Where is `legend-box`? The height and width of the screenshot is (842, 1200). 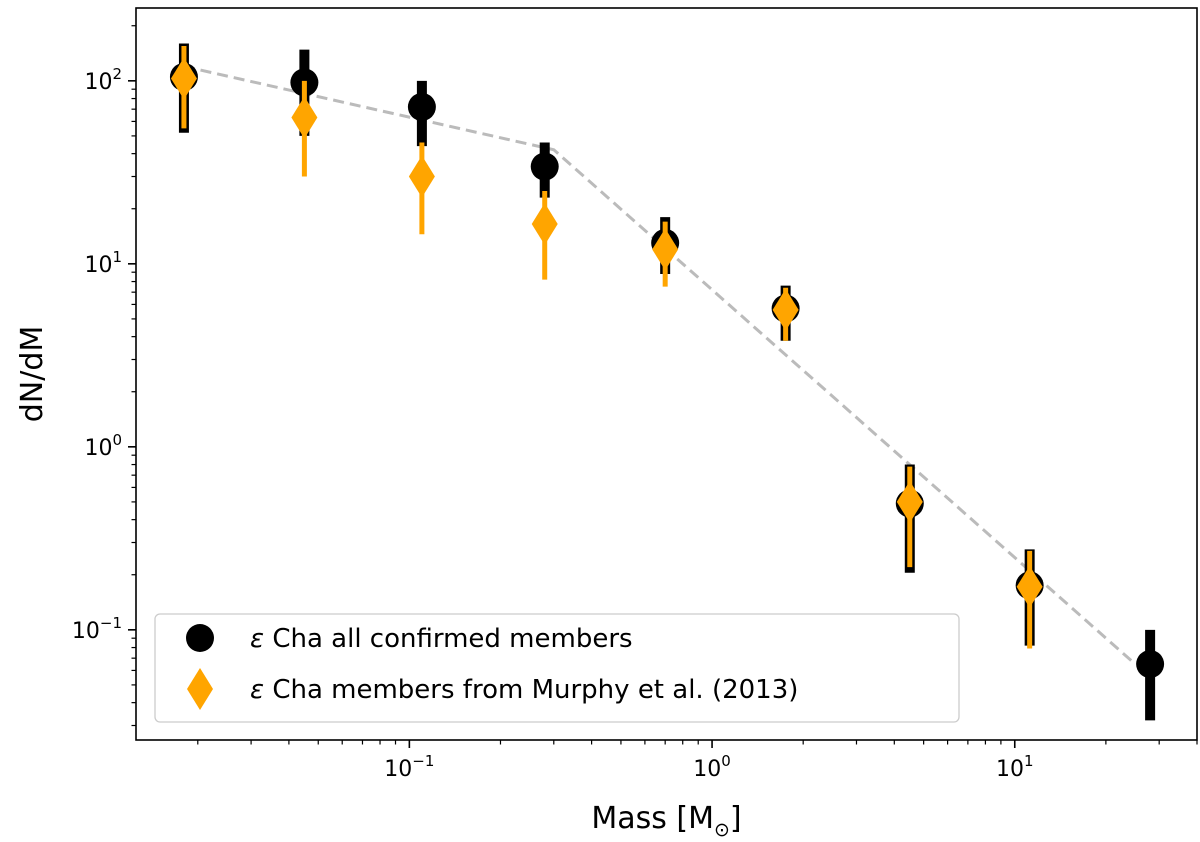 legend-box is located at coordinates (557, 668).